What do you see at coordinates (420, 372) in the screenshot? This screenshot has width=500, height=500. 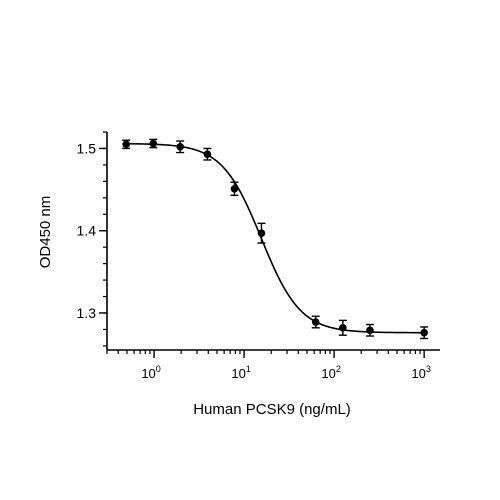 I see `x-tick-label: 10³` at bounding box center [420, 372].